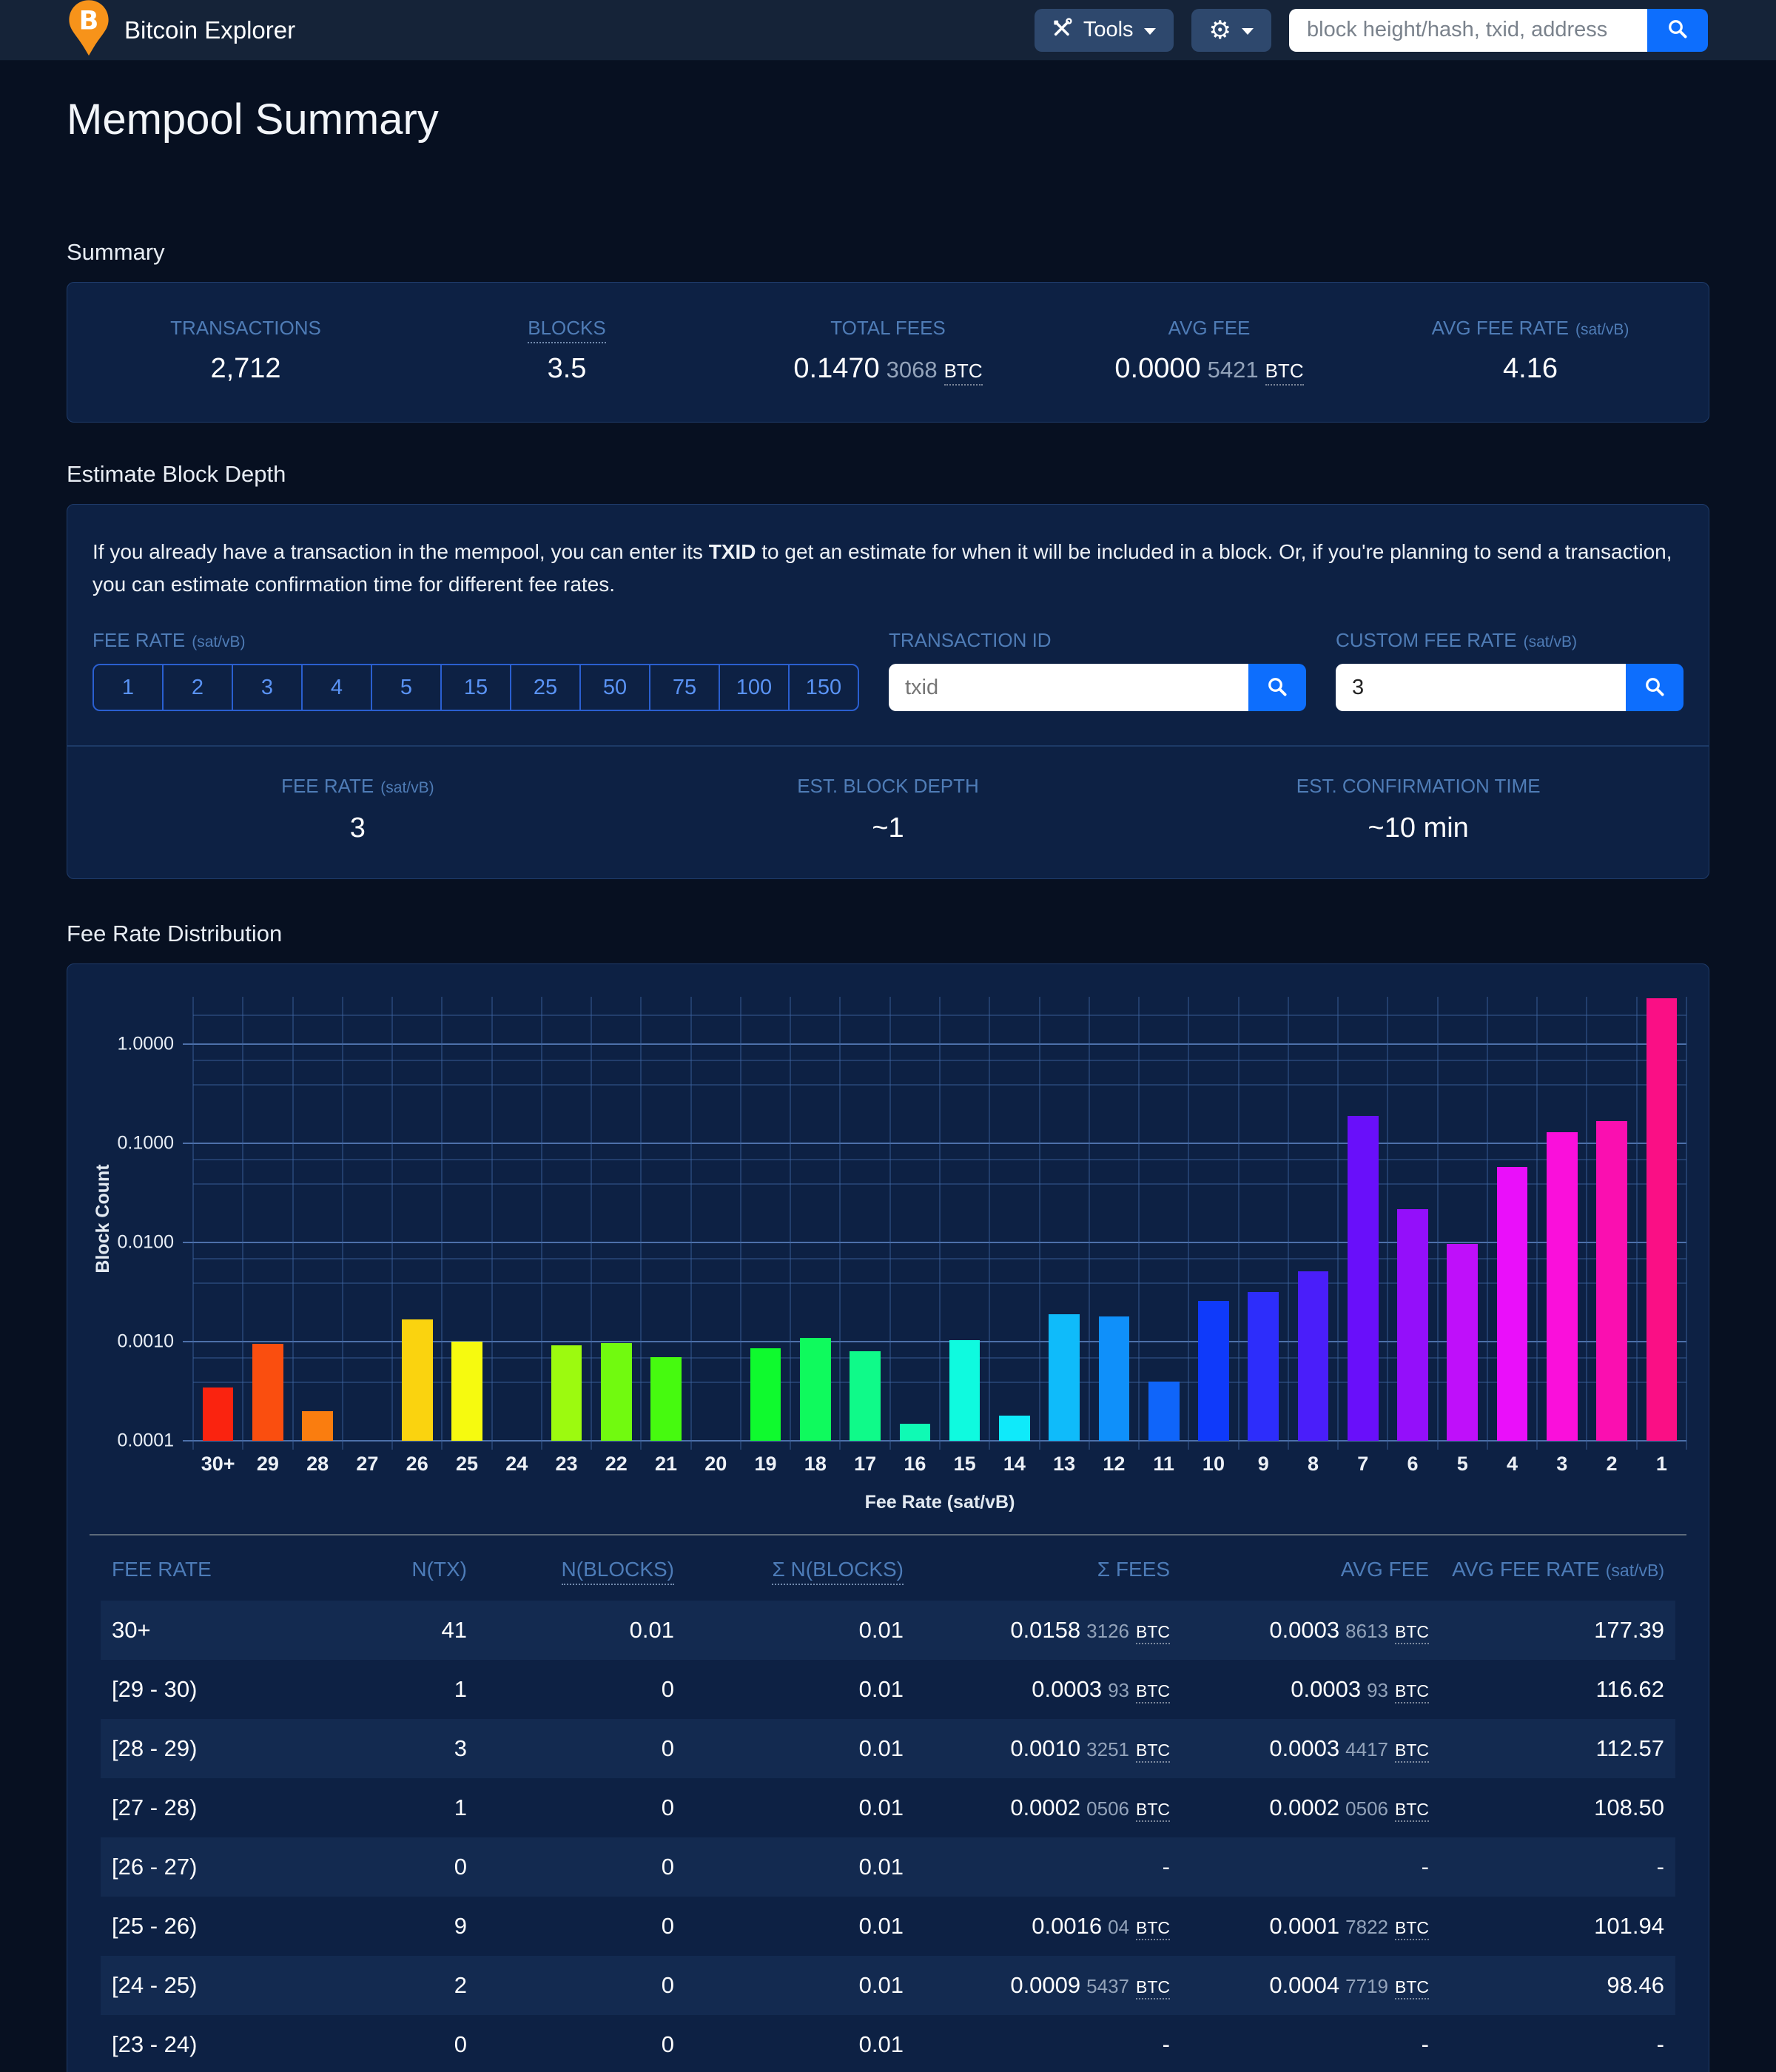 This screenshot has height=2072, width=1776. Describe the element at coordinates (317, 1464) in the screenshot. I see `x-axis-label: 28` at that location.